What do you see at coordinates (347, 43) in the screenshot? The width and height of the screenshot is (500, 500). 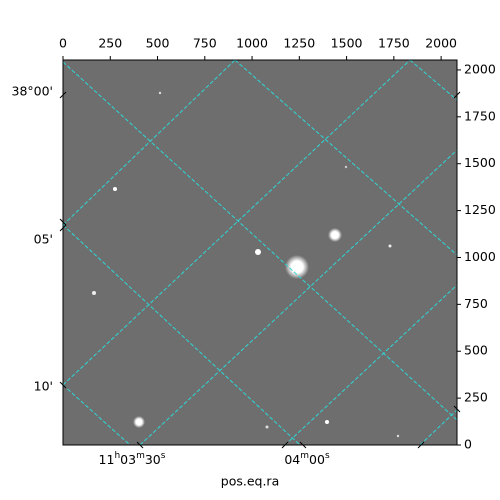 I see `x-tick-label: 1500` at bounding box center [347, 43].